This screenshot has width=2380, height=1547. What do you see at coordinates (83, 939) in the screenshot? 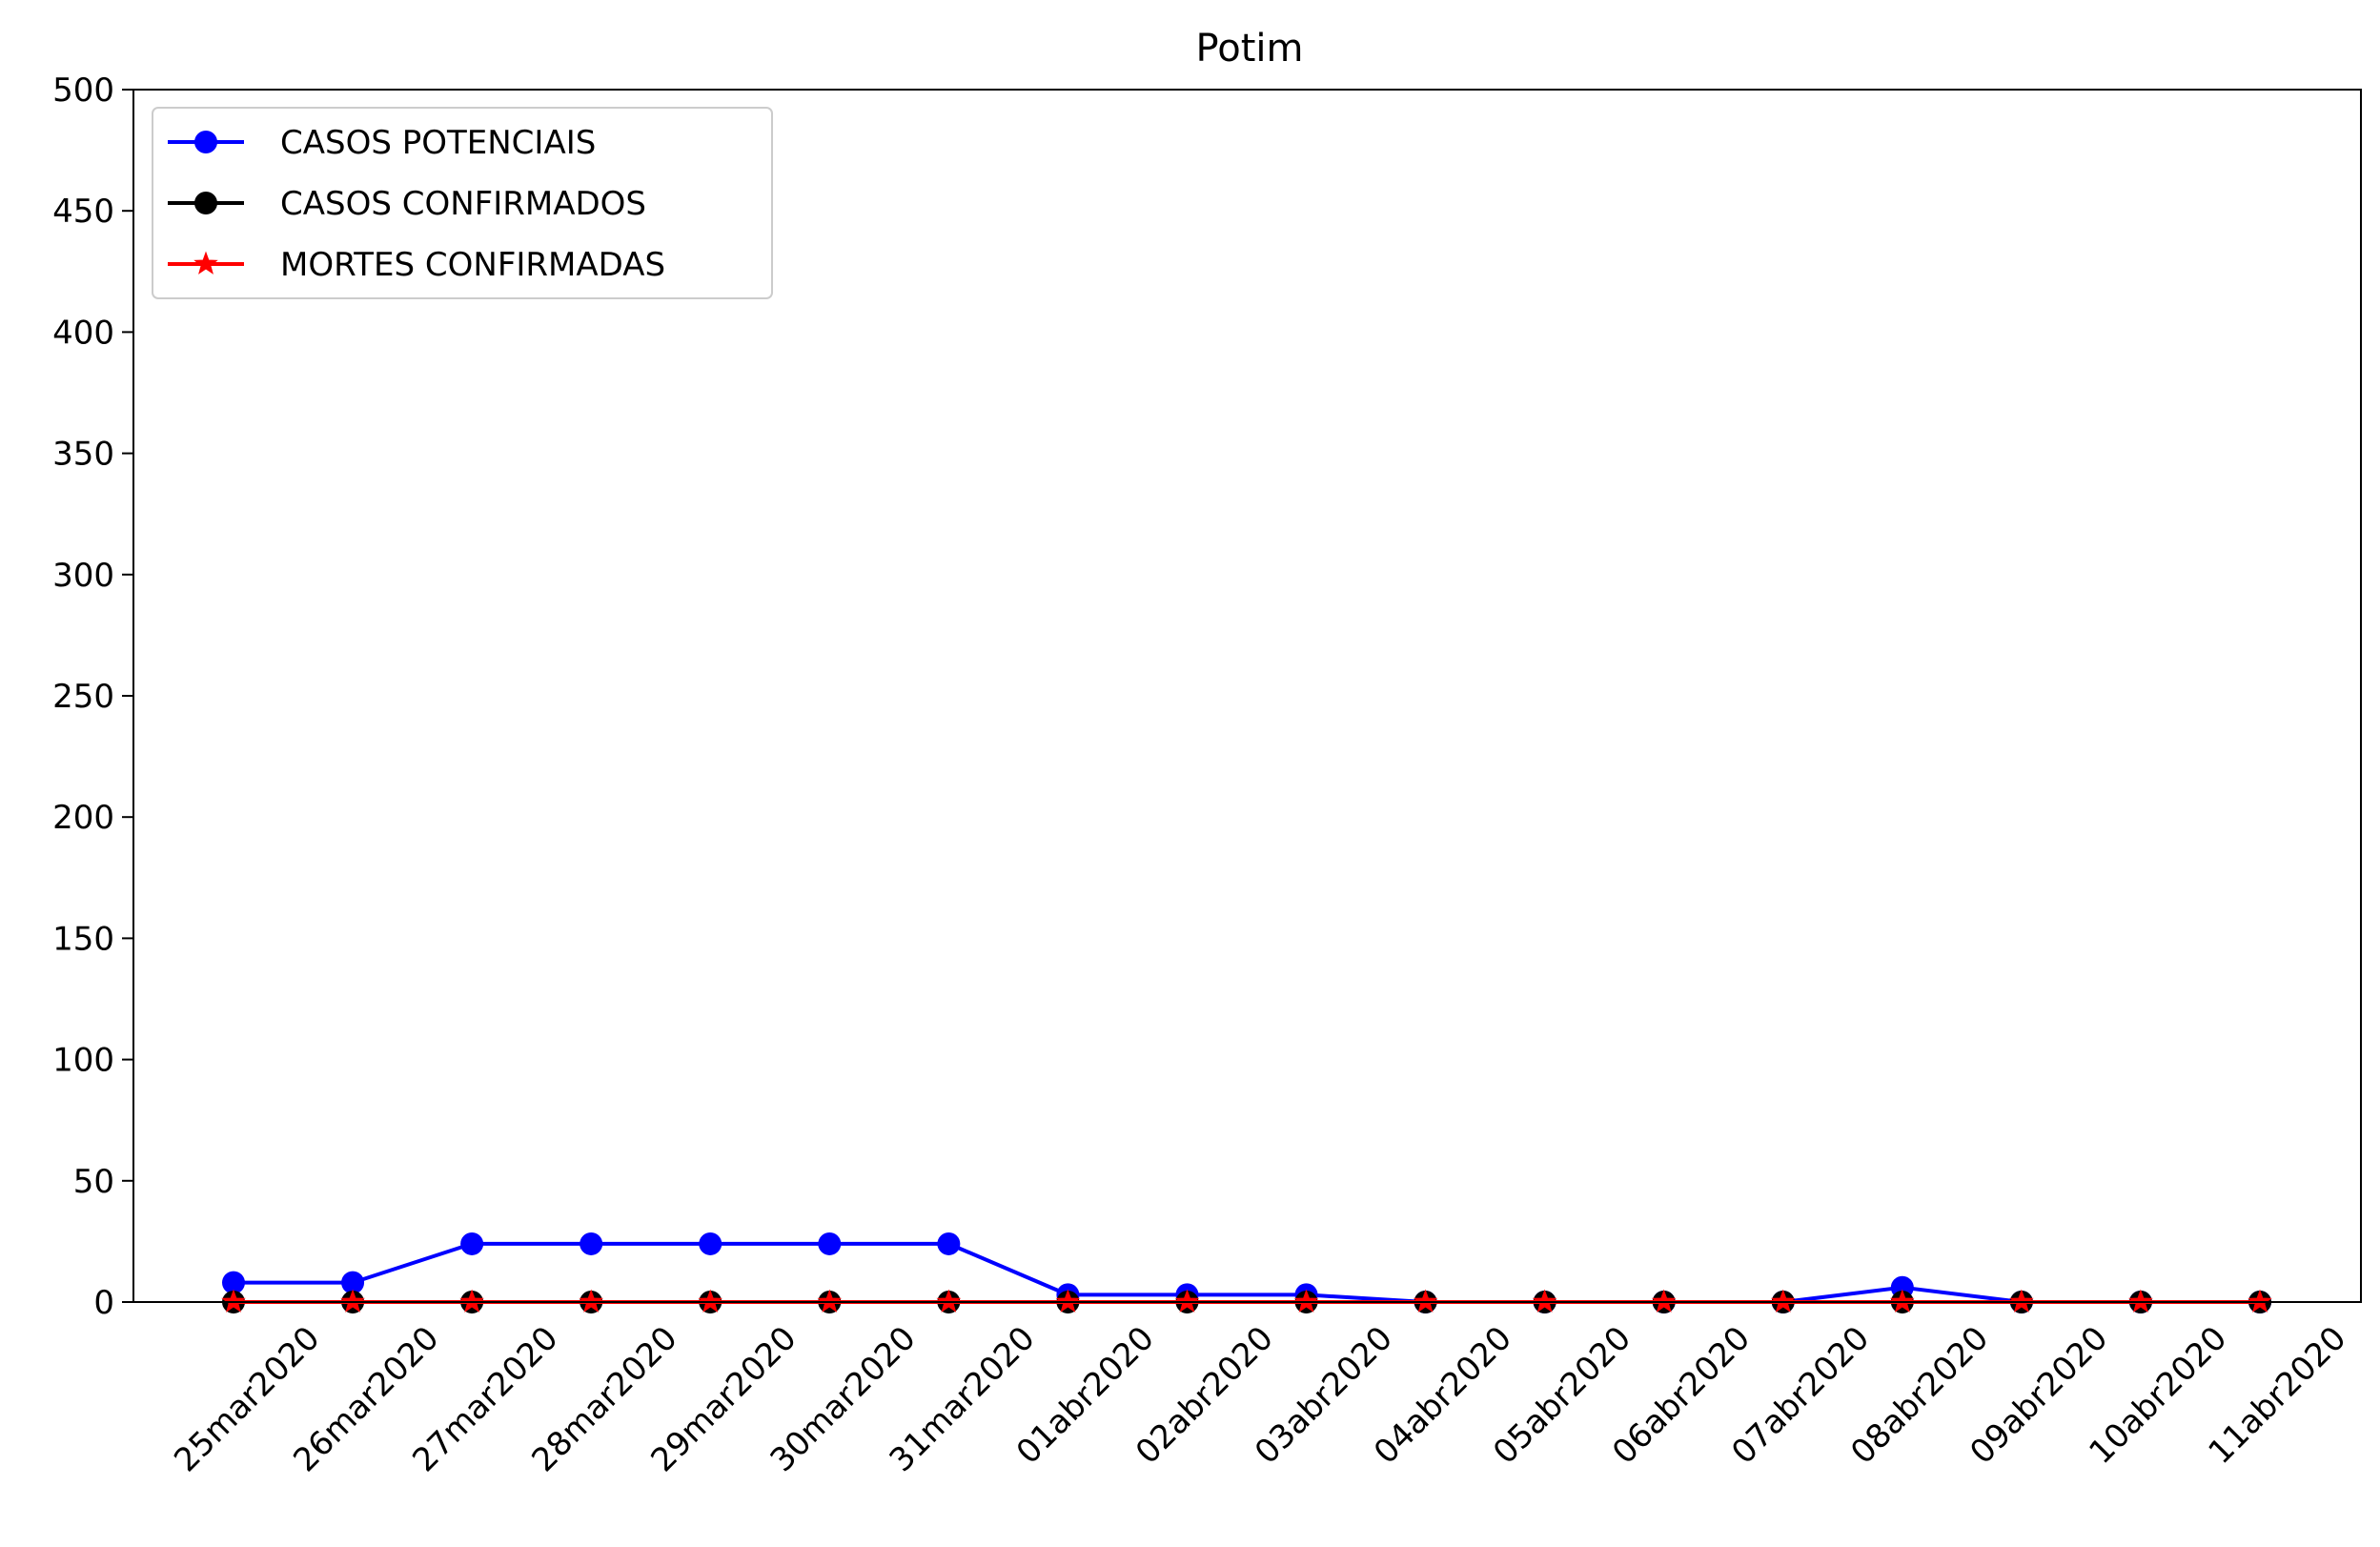
I see `y-tick-label: 150` at bounding box center [83, 939].